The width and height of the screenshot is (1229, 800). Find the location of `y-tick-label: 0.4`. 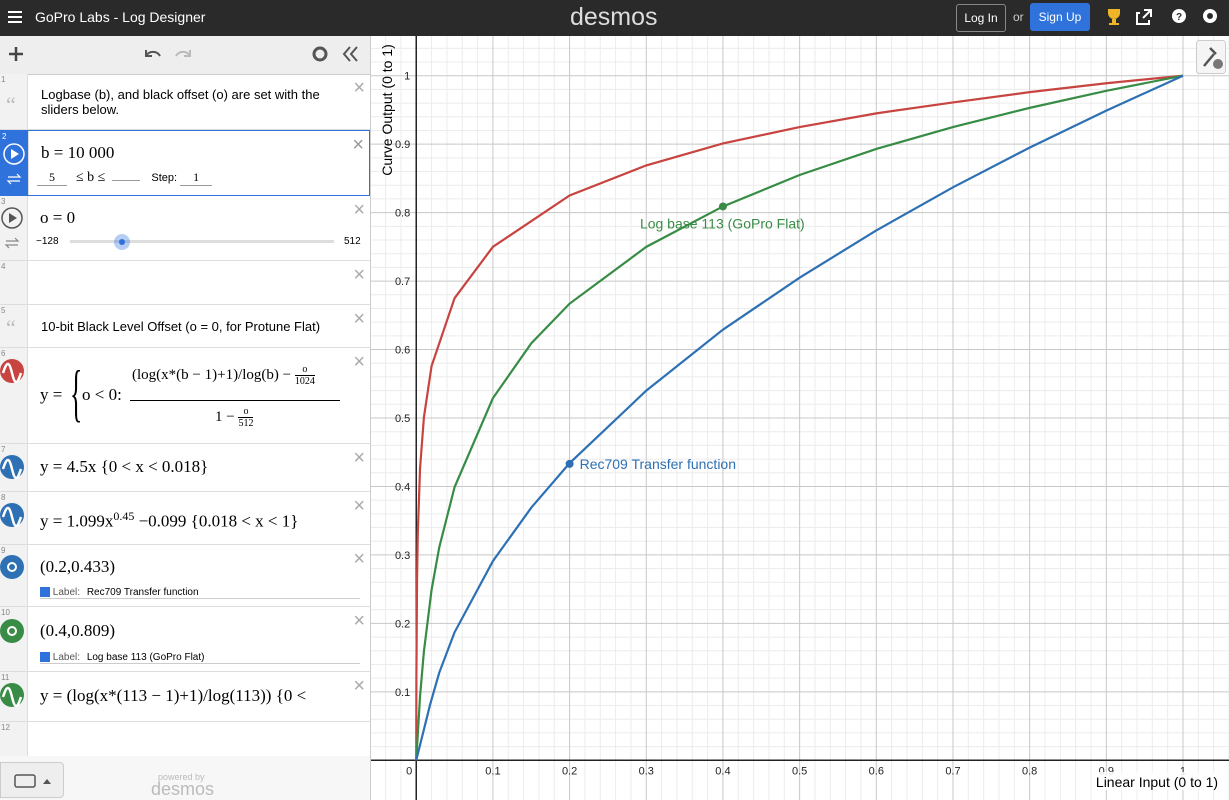

y-tick-label: 0.4 is located at coordinates (402, 487).